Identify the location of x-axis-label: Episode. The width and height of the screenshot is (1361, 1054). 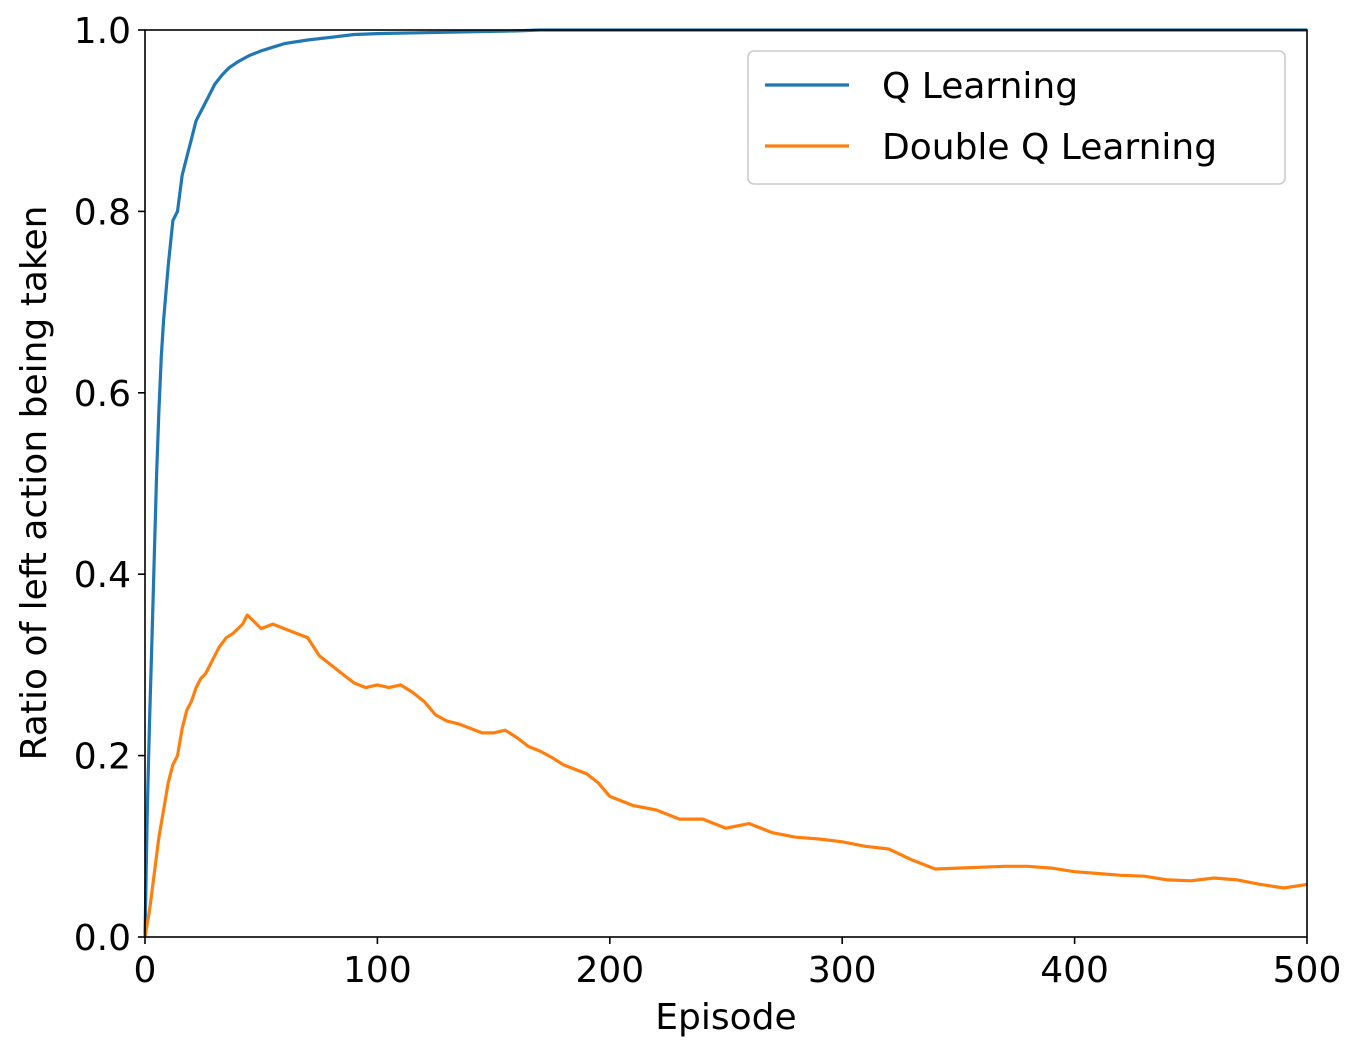
(725, 1017).